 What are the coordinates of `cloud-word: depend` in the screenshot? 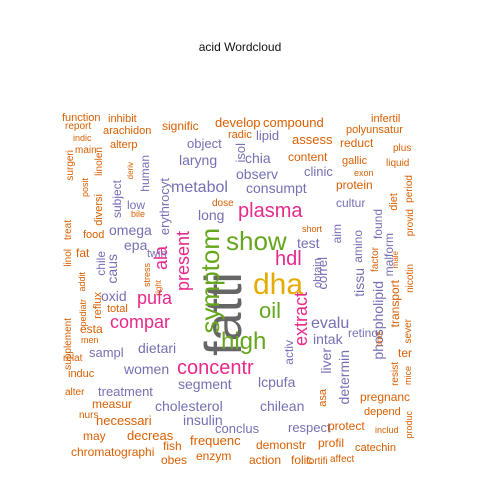 It's located at (382, 412).